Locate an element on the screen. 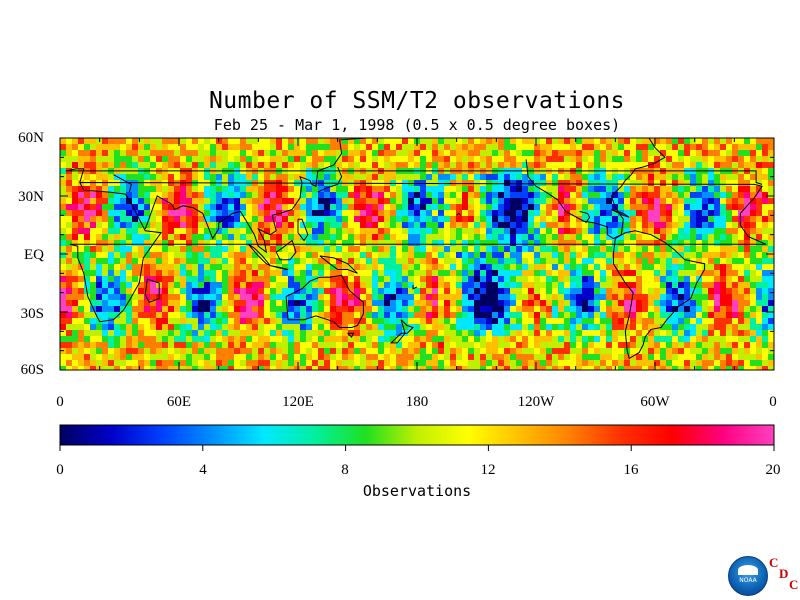  noaa-bird-icon is located at coordinates (748, 570).